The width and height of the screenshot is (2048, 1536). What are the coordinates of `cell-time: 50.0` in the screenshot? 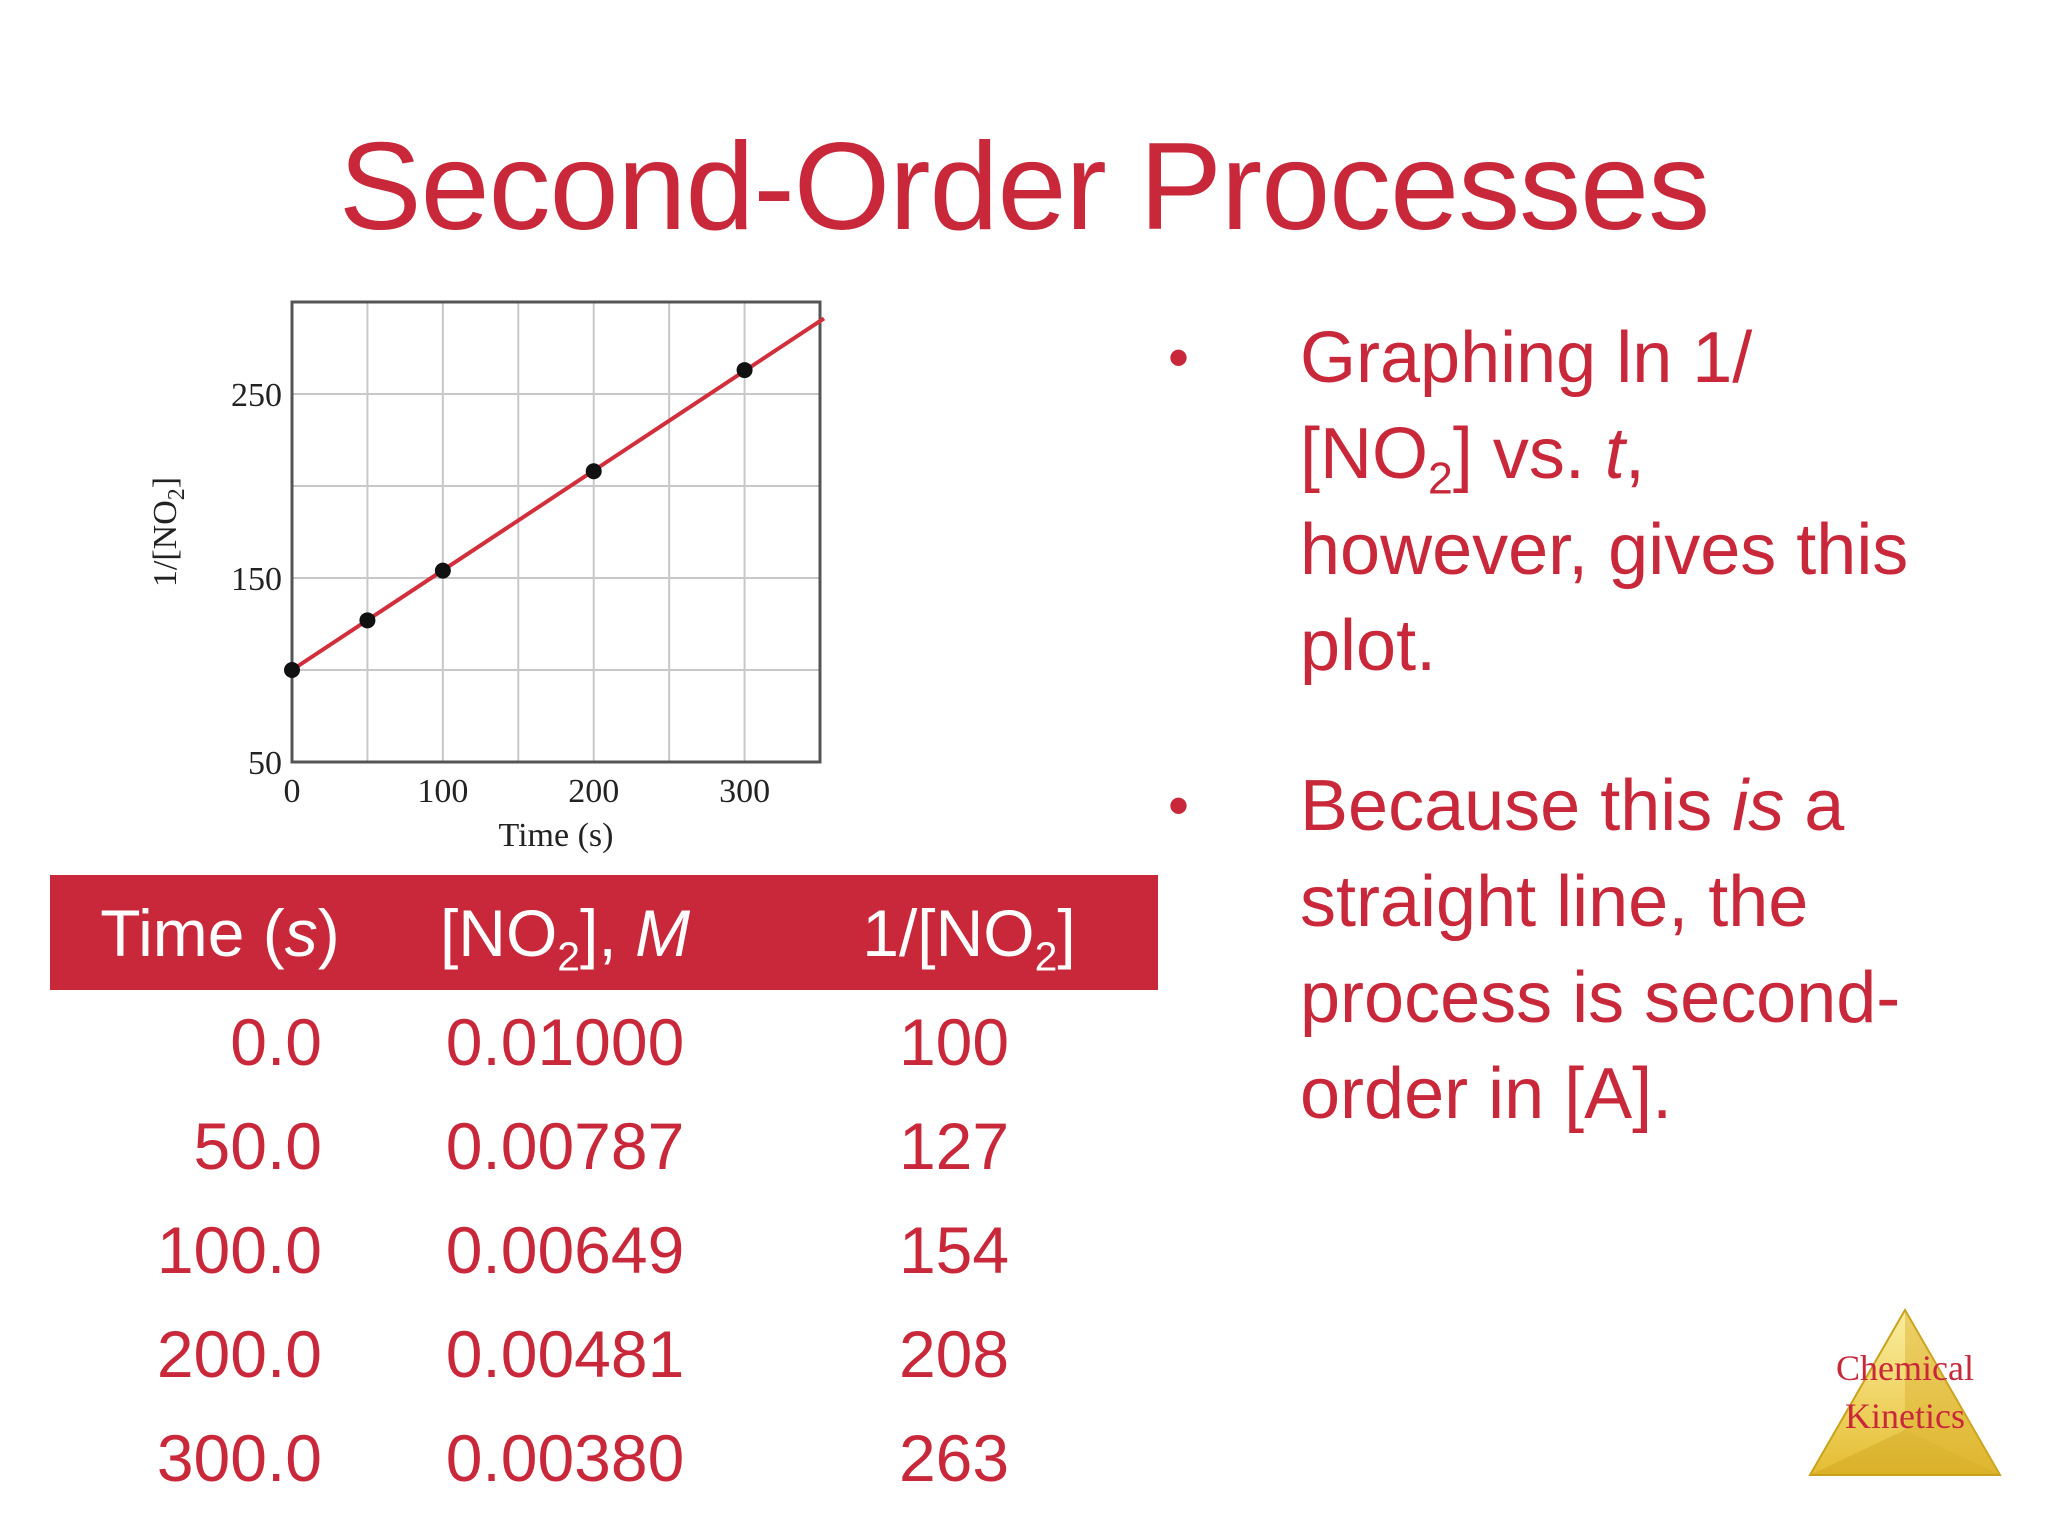 It's located at (257, 1146).